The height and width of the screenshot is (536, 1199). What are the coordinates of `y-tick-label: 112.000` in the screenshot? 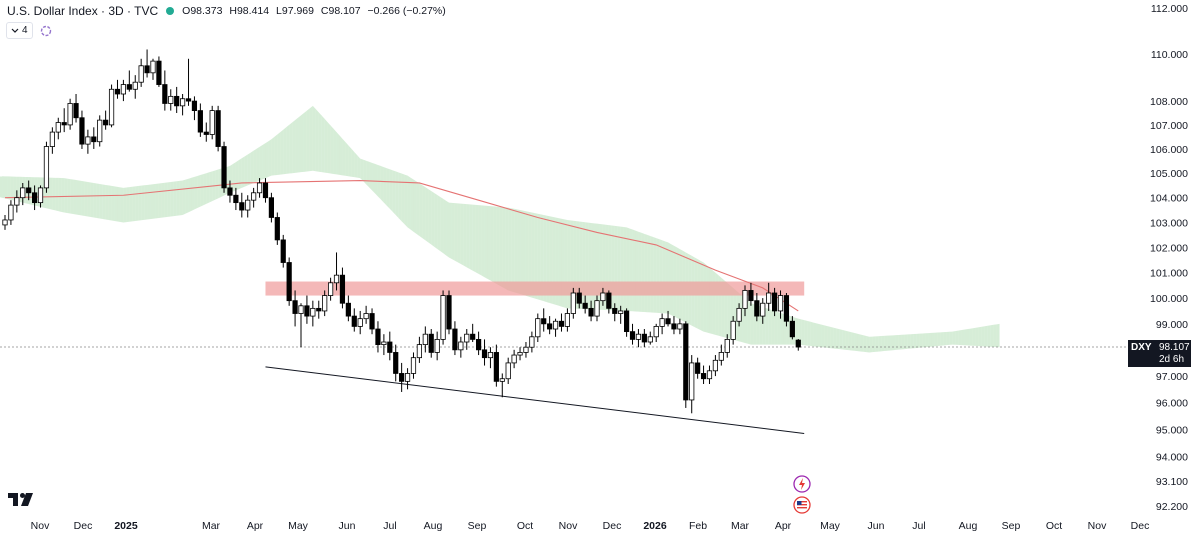 It's located at (1169, 9).